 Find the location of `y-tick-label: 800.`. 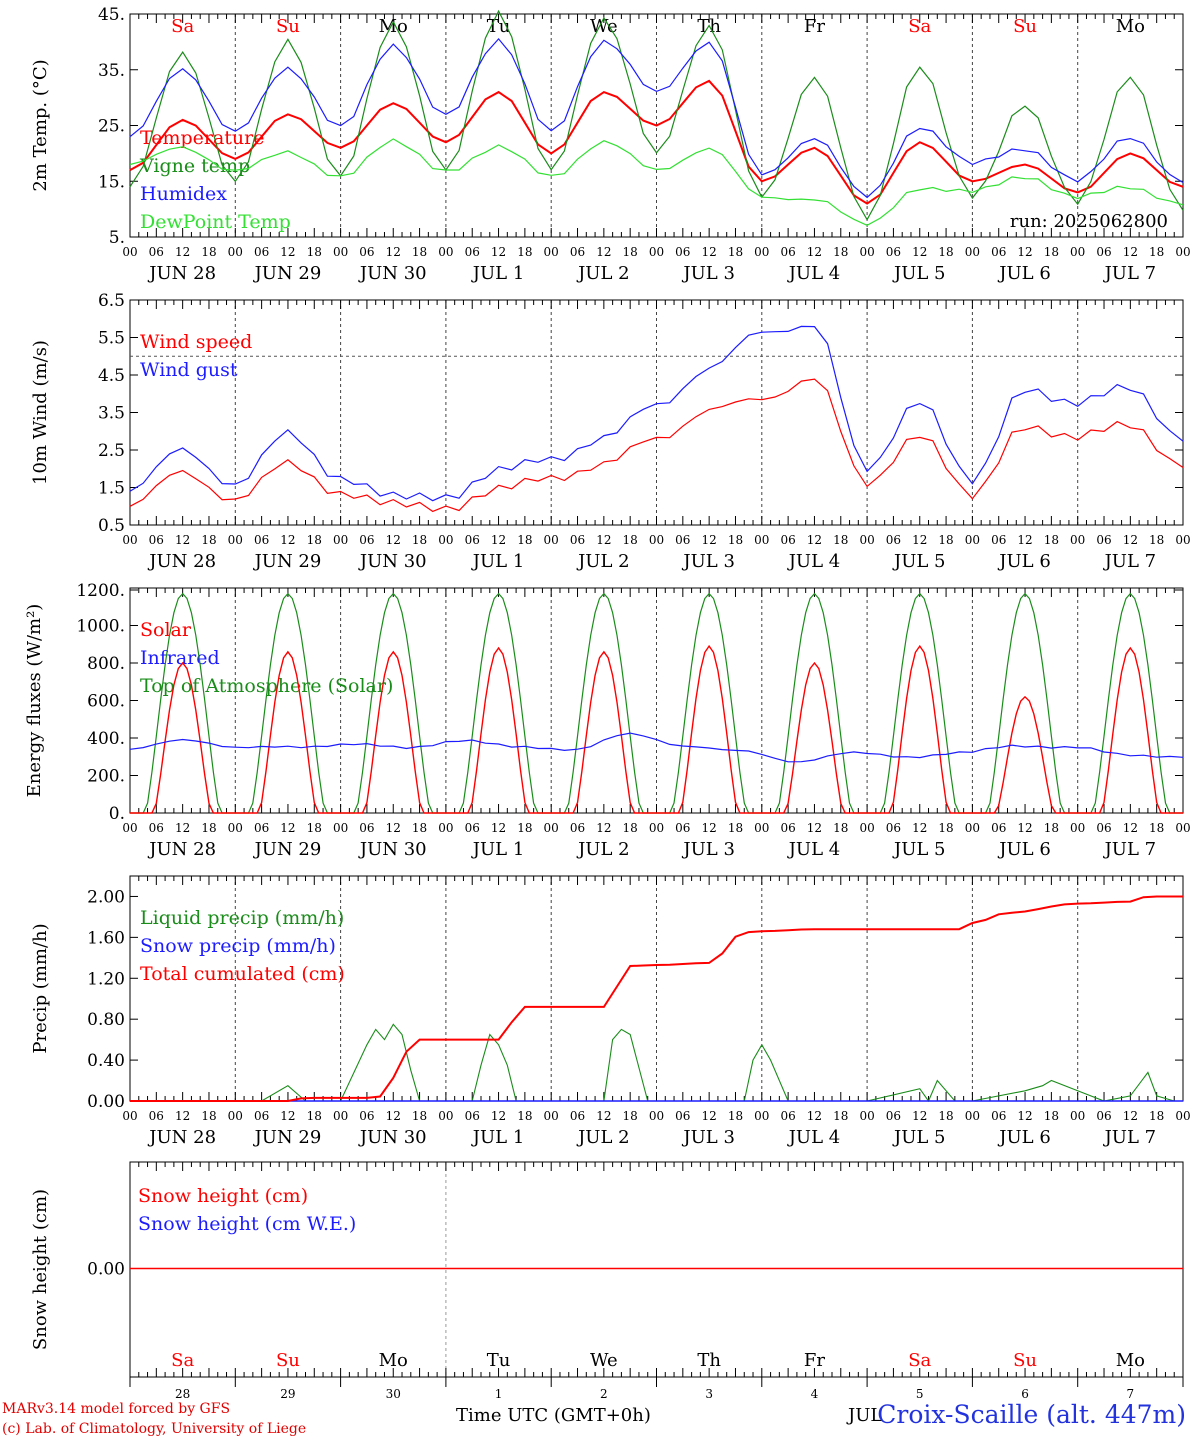

y-tick-label: 800. is located at coordinates (106, 664).